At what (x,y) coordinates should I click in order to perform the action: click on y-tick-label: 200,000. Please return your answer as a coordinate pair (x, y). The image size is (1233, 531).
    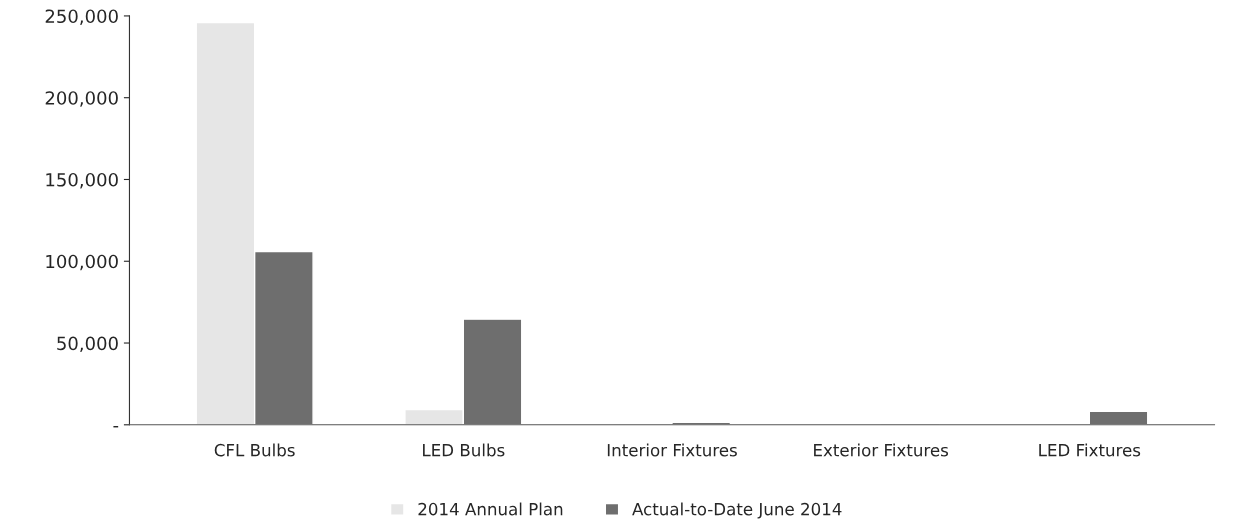
    Looking at the image, I should click on (81, 99).